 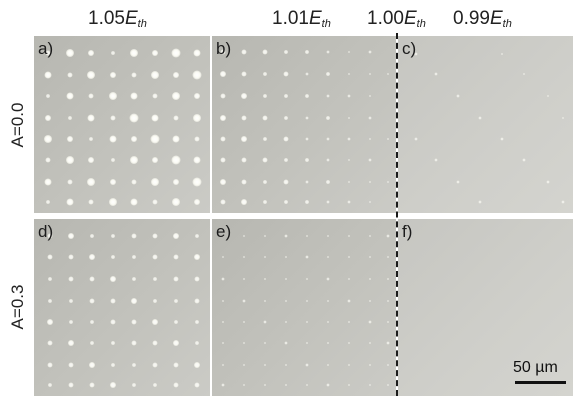 What do you see at coordinates (485, 307) in the screenshot?
I see `panel-f: f)` at bounding box center [485, 307].